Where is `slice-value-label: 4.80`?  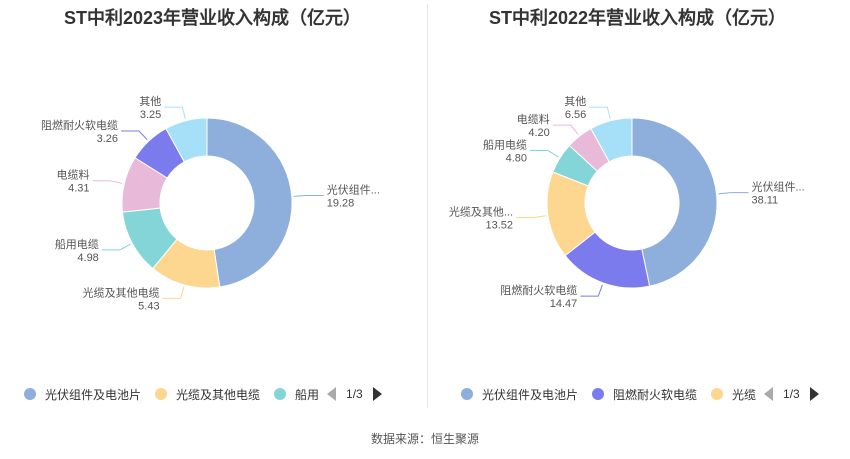 slice-value-label: 4.80 is located at coordinates (516, 159).